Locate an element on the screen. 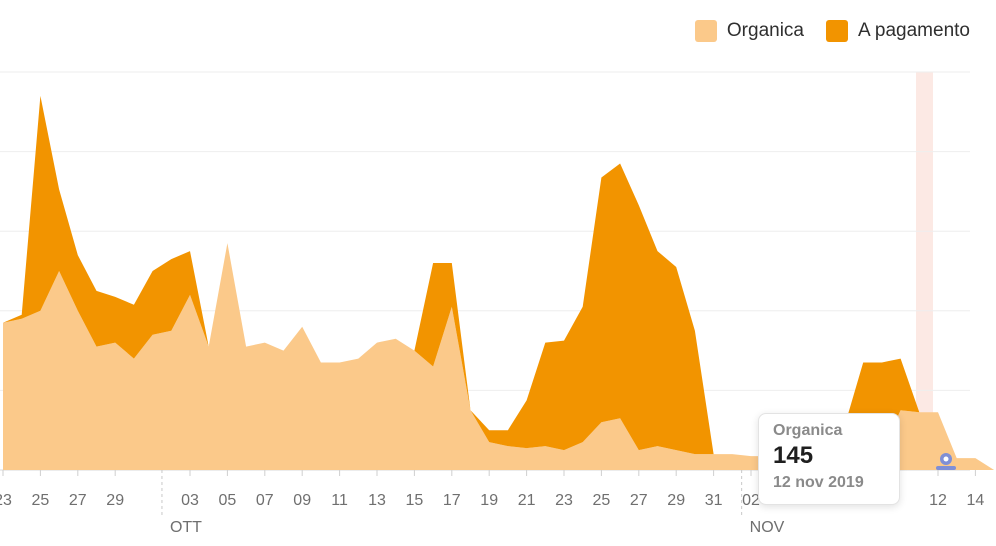 Image resolution: width=996 pixels, height=546 pixels. marker-base is located at coordinates (946, 468).